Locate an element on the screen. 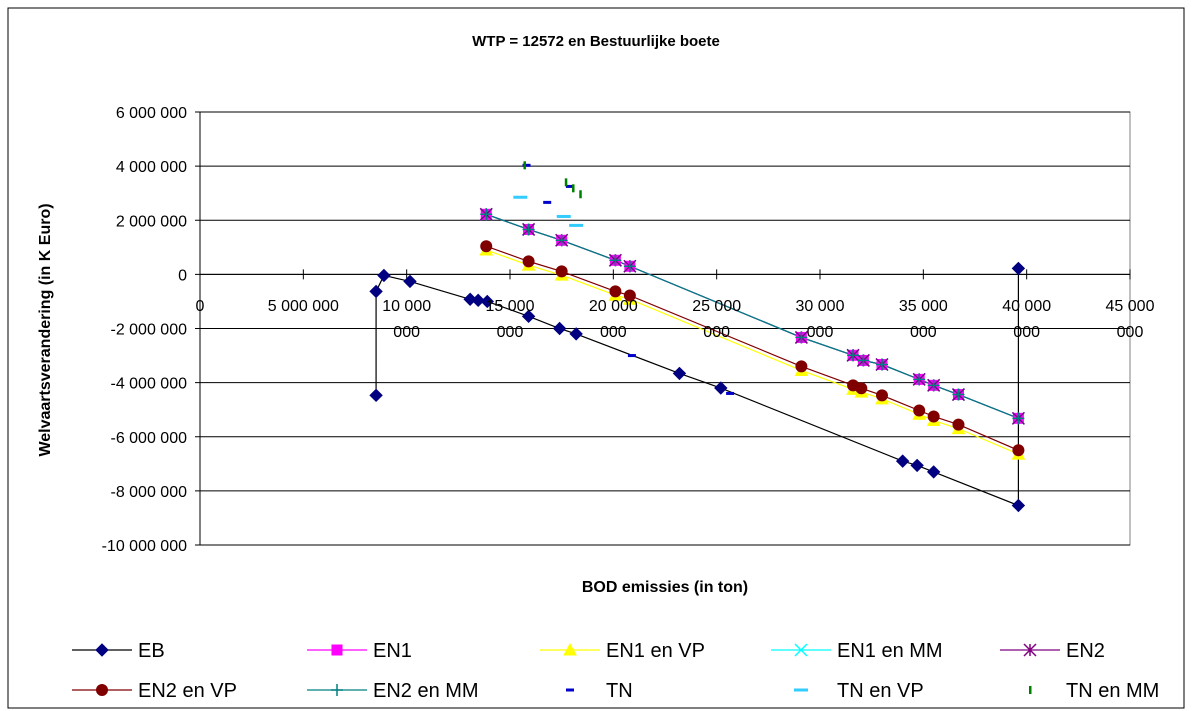 The image size is (1193, 711). y-axis-title: Welvaartsverandering (in K Euro) is located at coordinates (45, 329).